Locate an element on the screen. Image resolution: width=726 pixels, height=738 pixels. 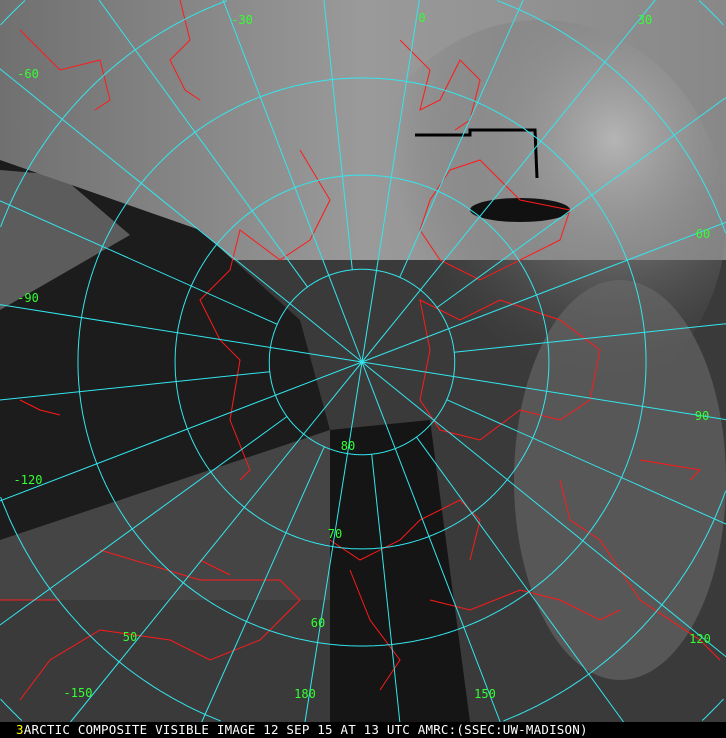
longitude-label: 90 is located at coordinates (702, 416).